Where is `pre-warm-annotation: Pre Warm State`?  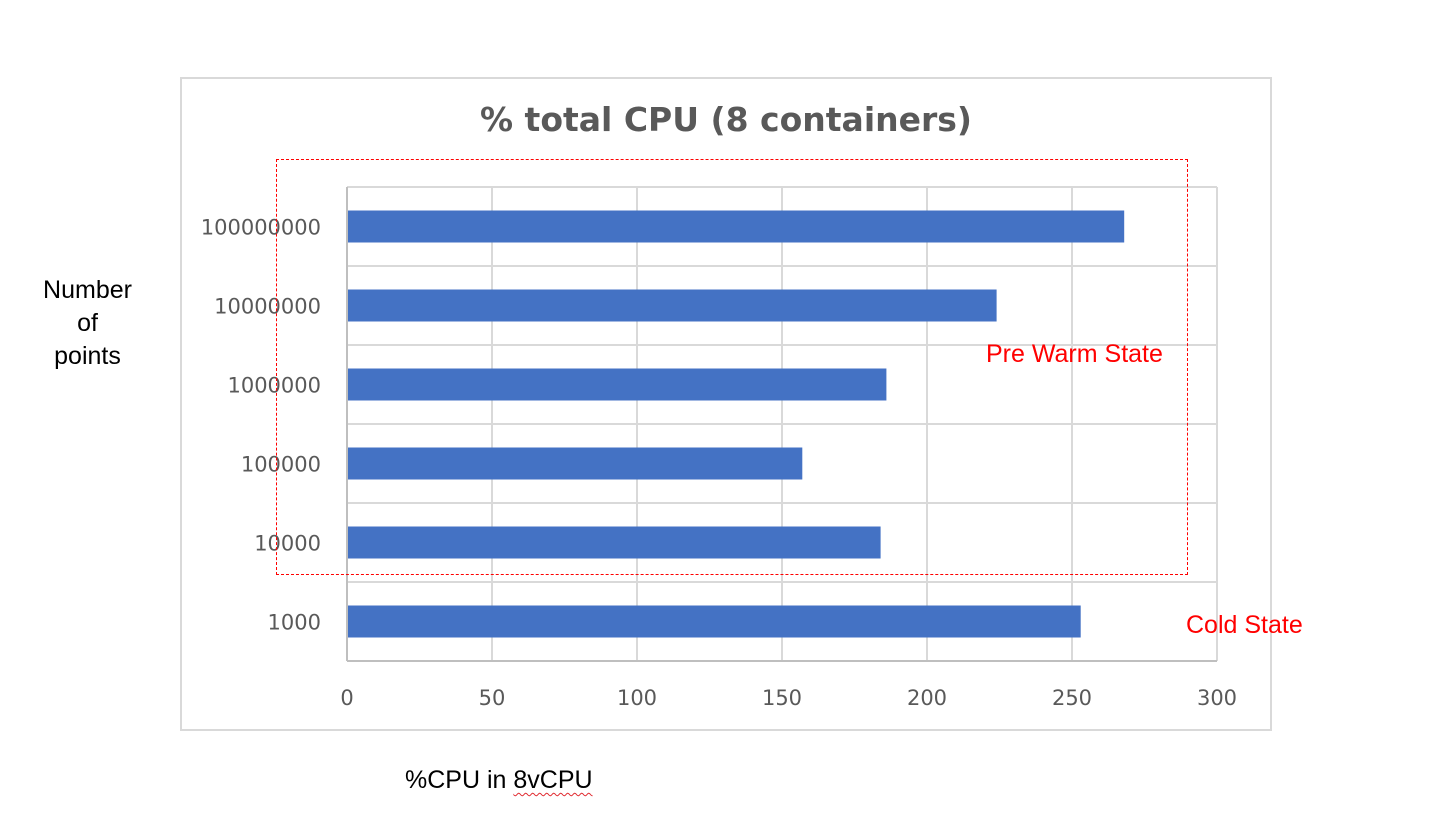
pre-warm-annotation: Pre Warm State is located at coordinates (1074, 354).